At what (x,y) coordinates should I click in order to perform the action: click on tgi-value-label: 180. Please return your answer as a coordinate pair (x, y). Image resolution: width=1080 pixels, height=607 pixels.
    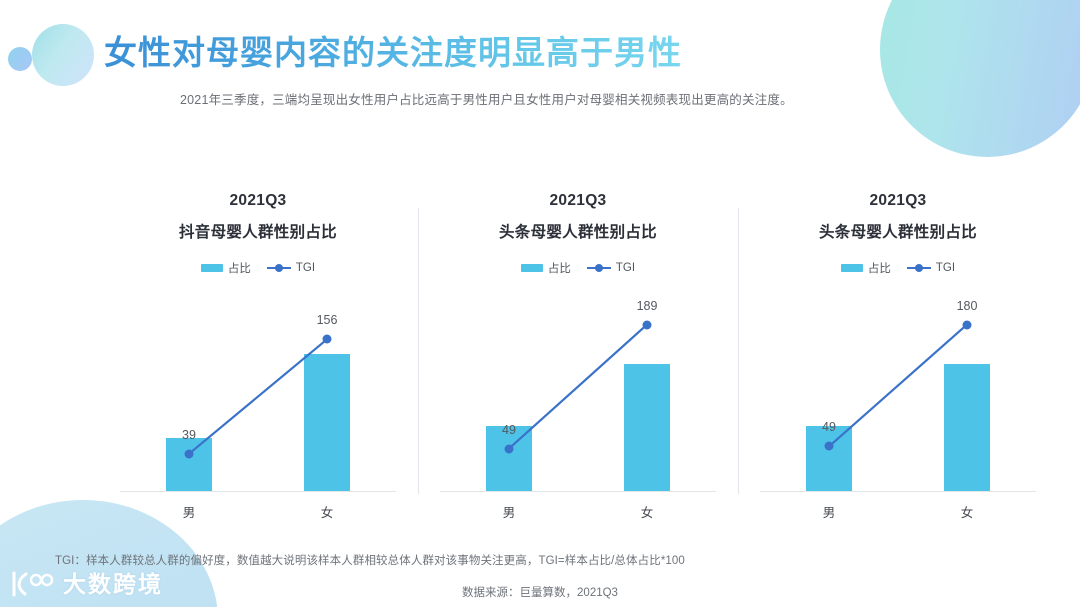
    Looking at the image, I should click on (967, 305).